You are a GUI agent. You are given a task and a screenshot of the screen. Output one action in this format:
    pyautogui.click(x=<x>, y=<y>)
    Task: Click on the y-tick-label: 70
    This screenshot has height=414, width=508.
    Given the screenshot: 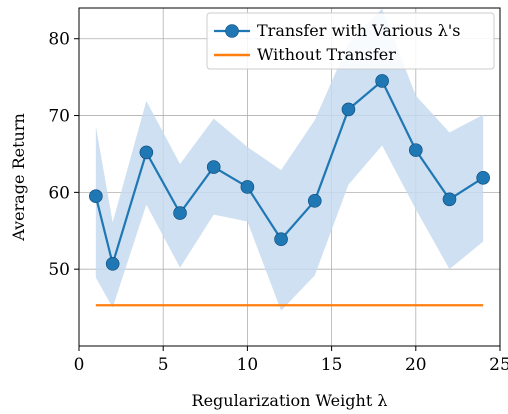 What is the action you would take?
    pyautogui.click(x=59, y=117)
    